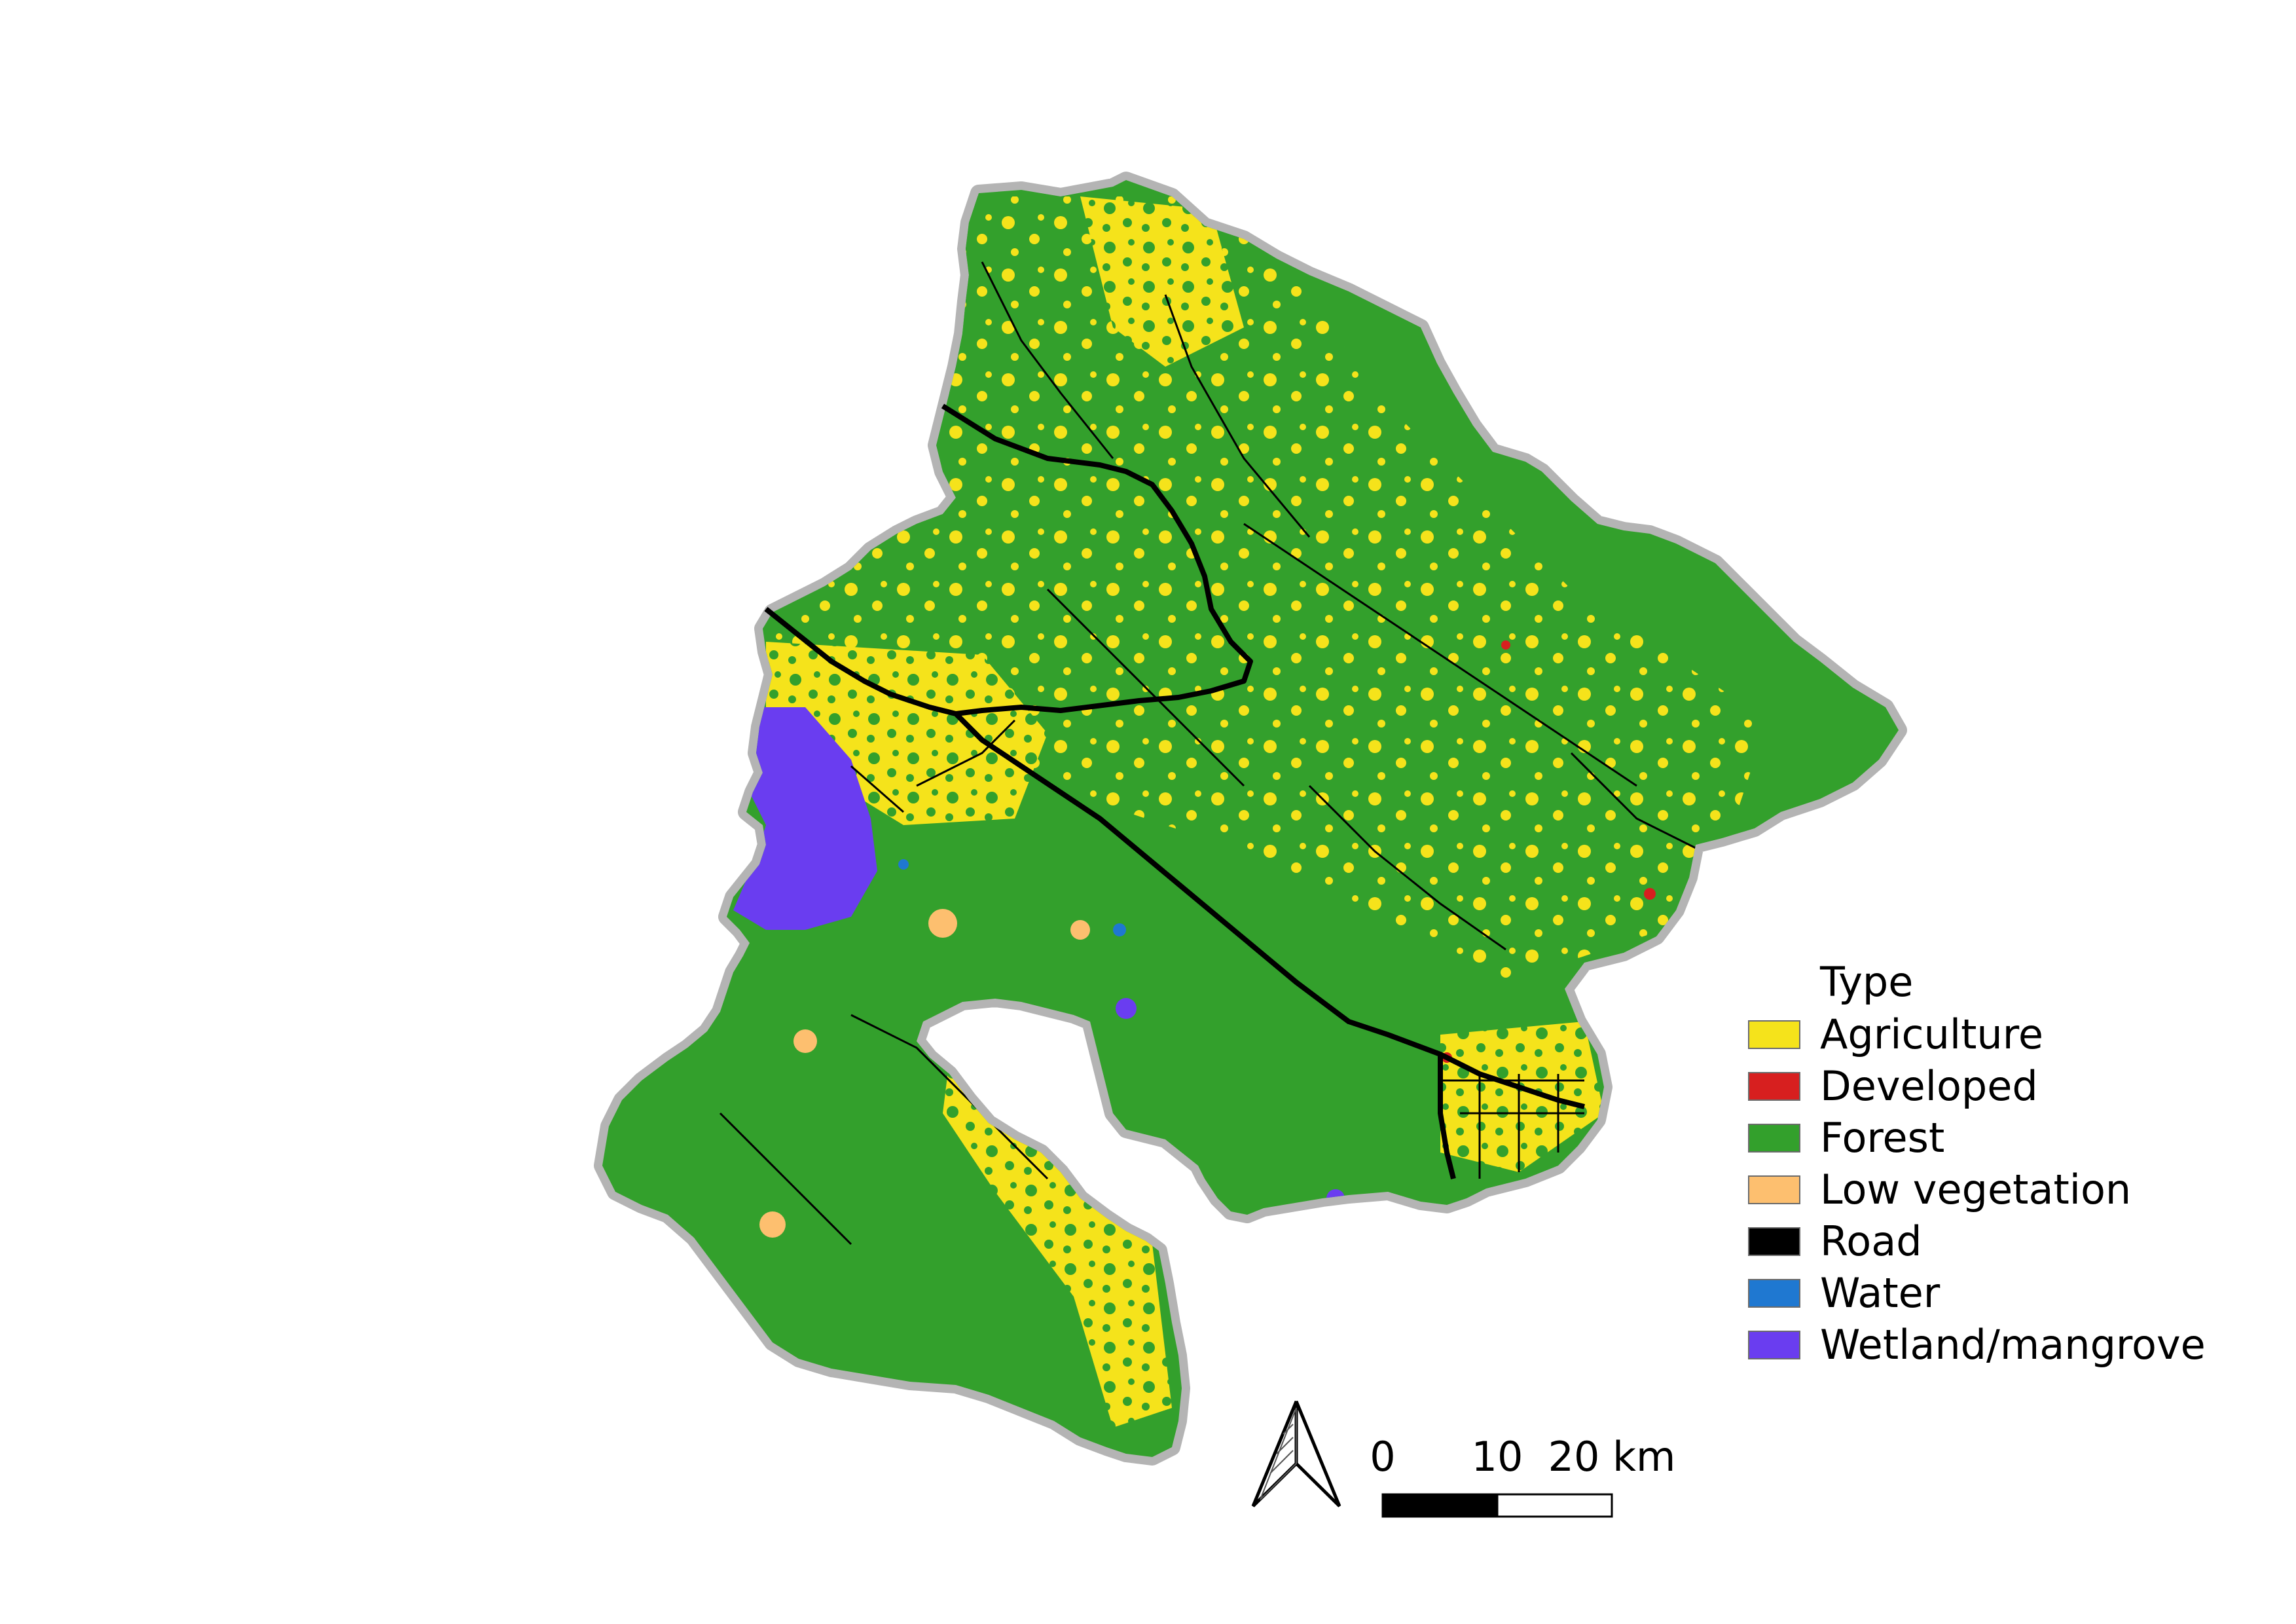 The width and height of the screenshot is (2296, 1624). Describe the element at coordinates (1522, 1097) in the screenshot. I see `agriculture-area-southeast` at that location.